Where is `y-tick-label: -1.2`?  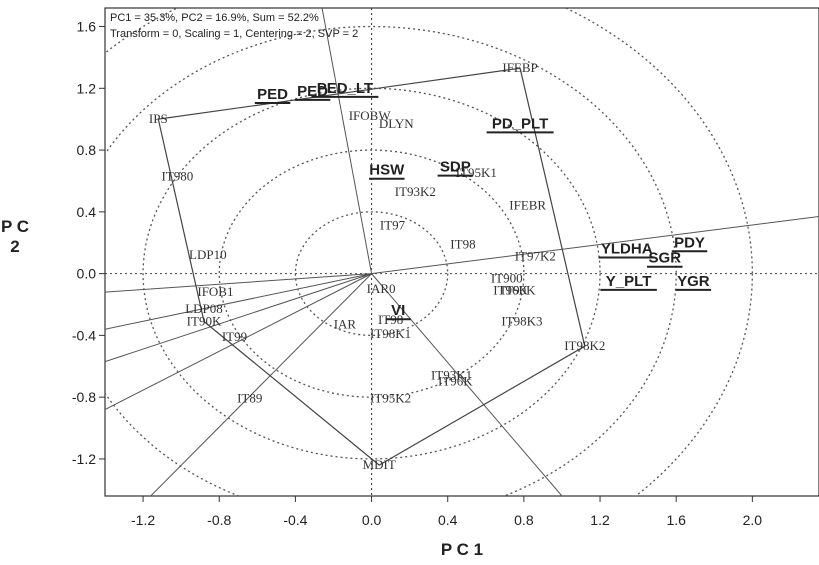 y-tick-label: -1.2 is located at coordinates (84, 459).